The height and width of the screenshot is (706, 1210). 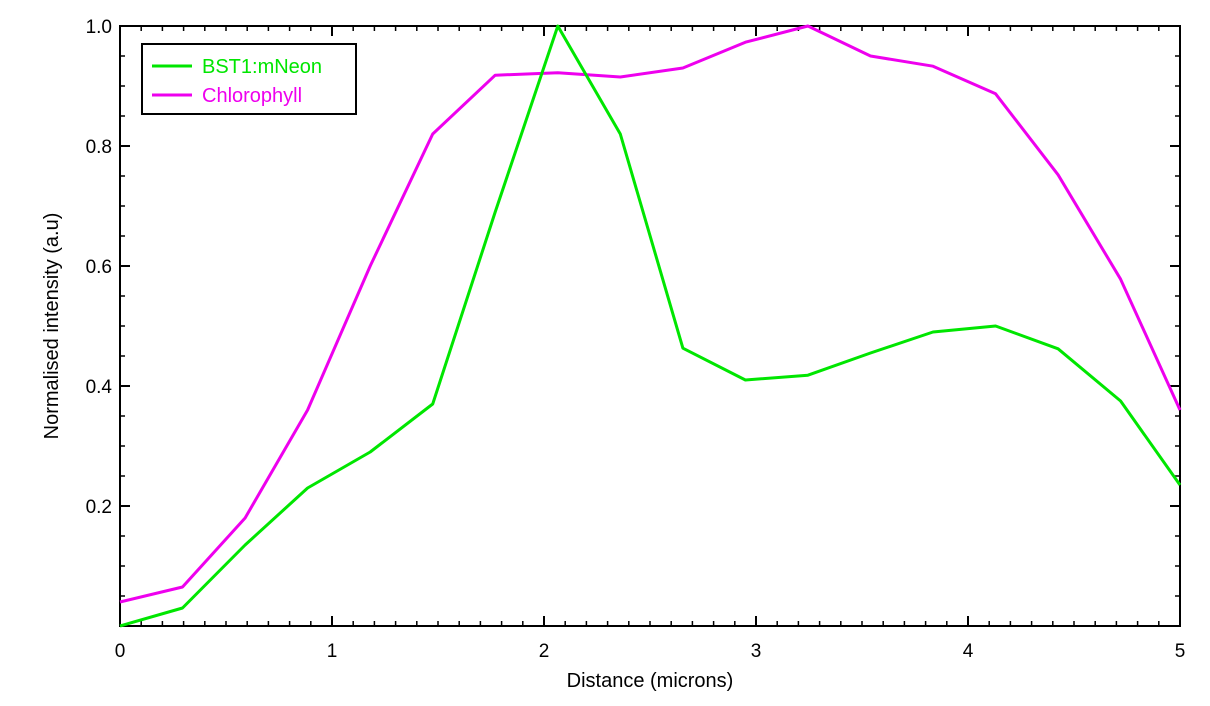 I want to click on legend: BST1:mNeon Chlorophyll, so click(x=249, y=79).